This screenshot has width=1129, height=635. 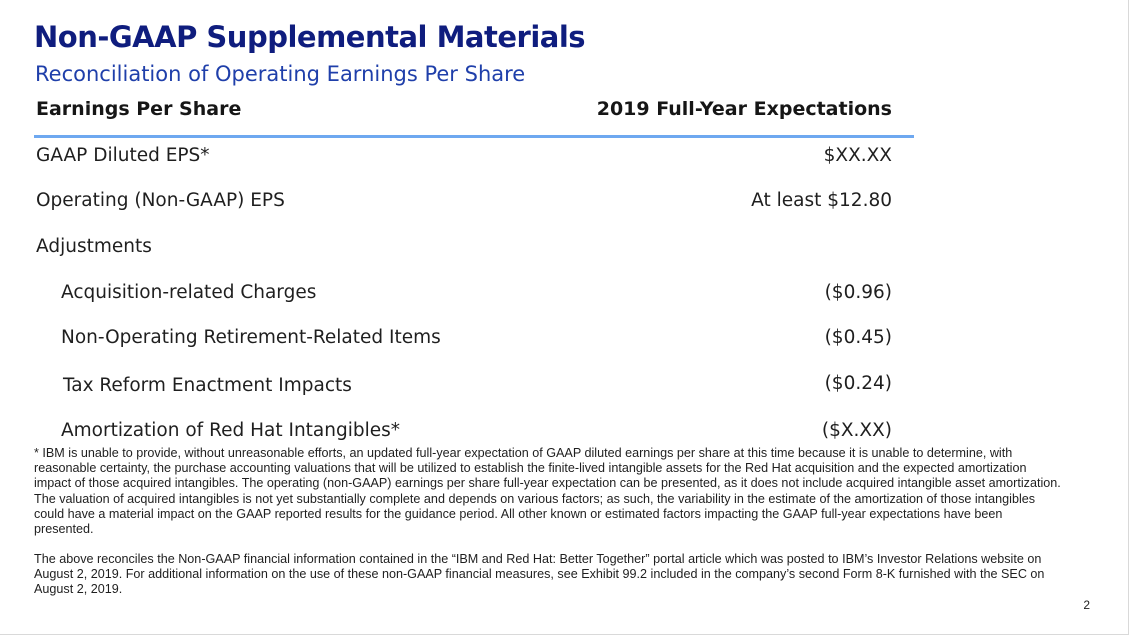 I want to click on column-header-expectations: 2019 Full-Year Expectations, so click(x=744, y=109).